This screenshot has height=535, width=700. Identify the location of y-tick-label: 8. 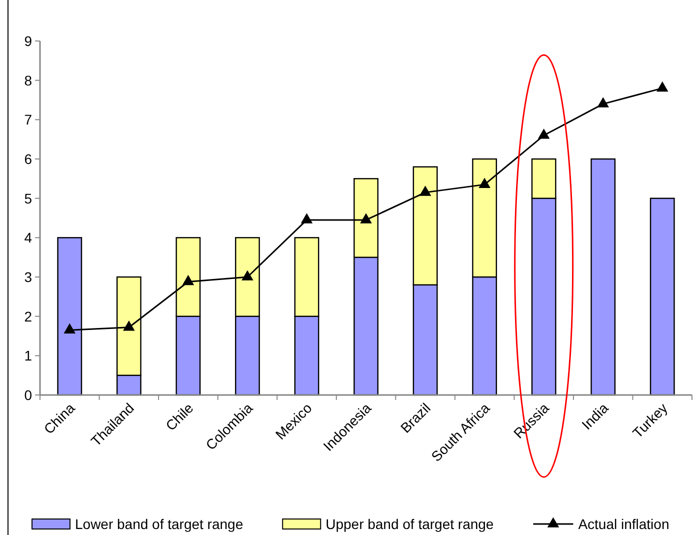
(28, 80).